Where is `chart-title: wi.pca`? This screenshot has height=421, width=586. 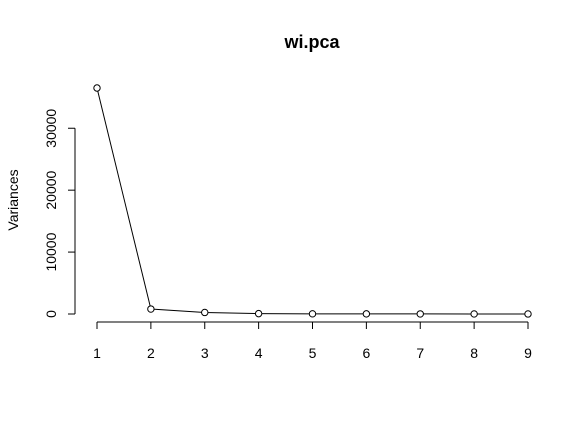
chart-title: wi.pca is located at coordinates (311, 42).